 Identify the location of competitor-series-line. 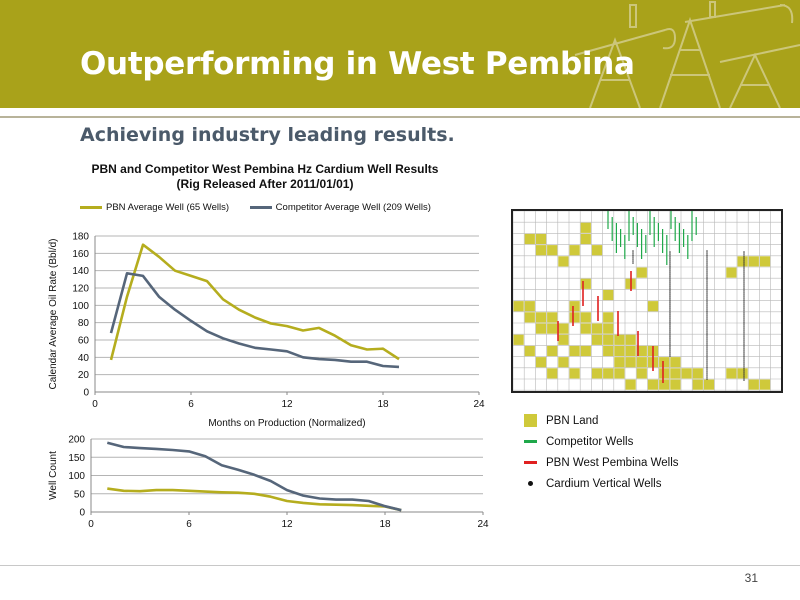
(254, 476).